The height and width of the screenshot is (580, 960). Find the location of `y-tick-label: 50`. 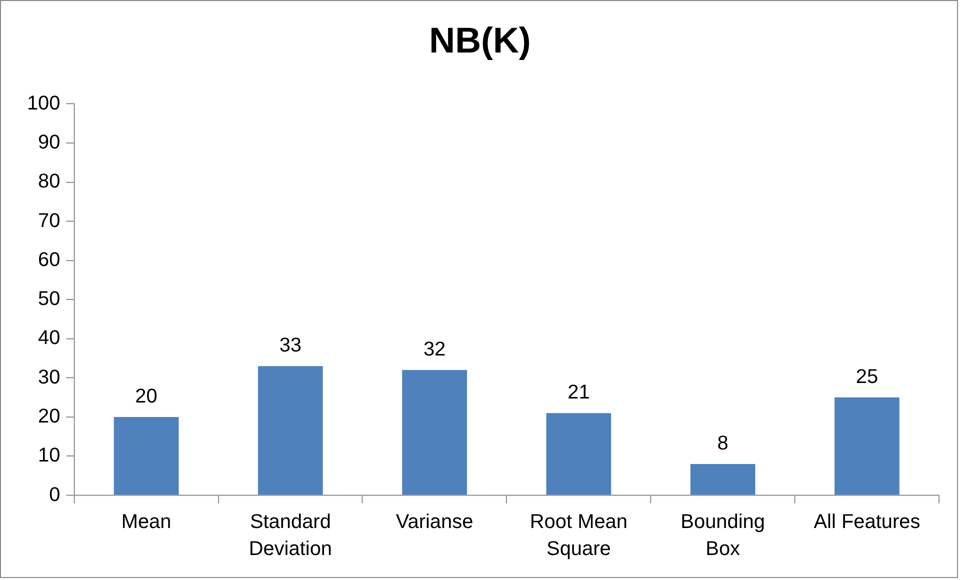

y-tick-label: 50 is located at coordinates (49, 299).